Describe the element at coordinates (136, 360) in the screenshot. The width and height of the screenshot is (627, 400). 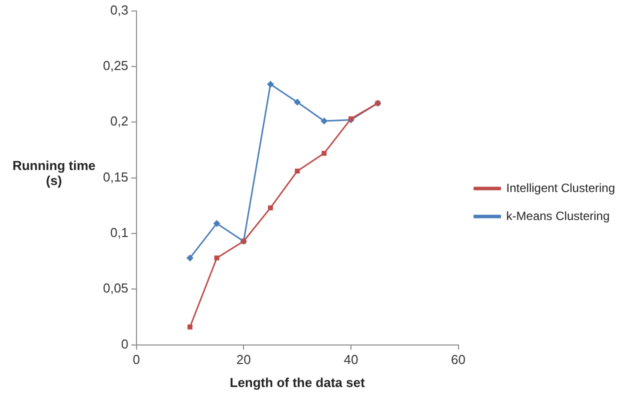
I see `x-tick-label: 0` at that location.